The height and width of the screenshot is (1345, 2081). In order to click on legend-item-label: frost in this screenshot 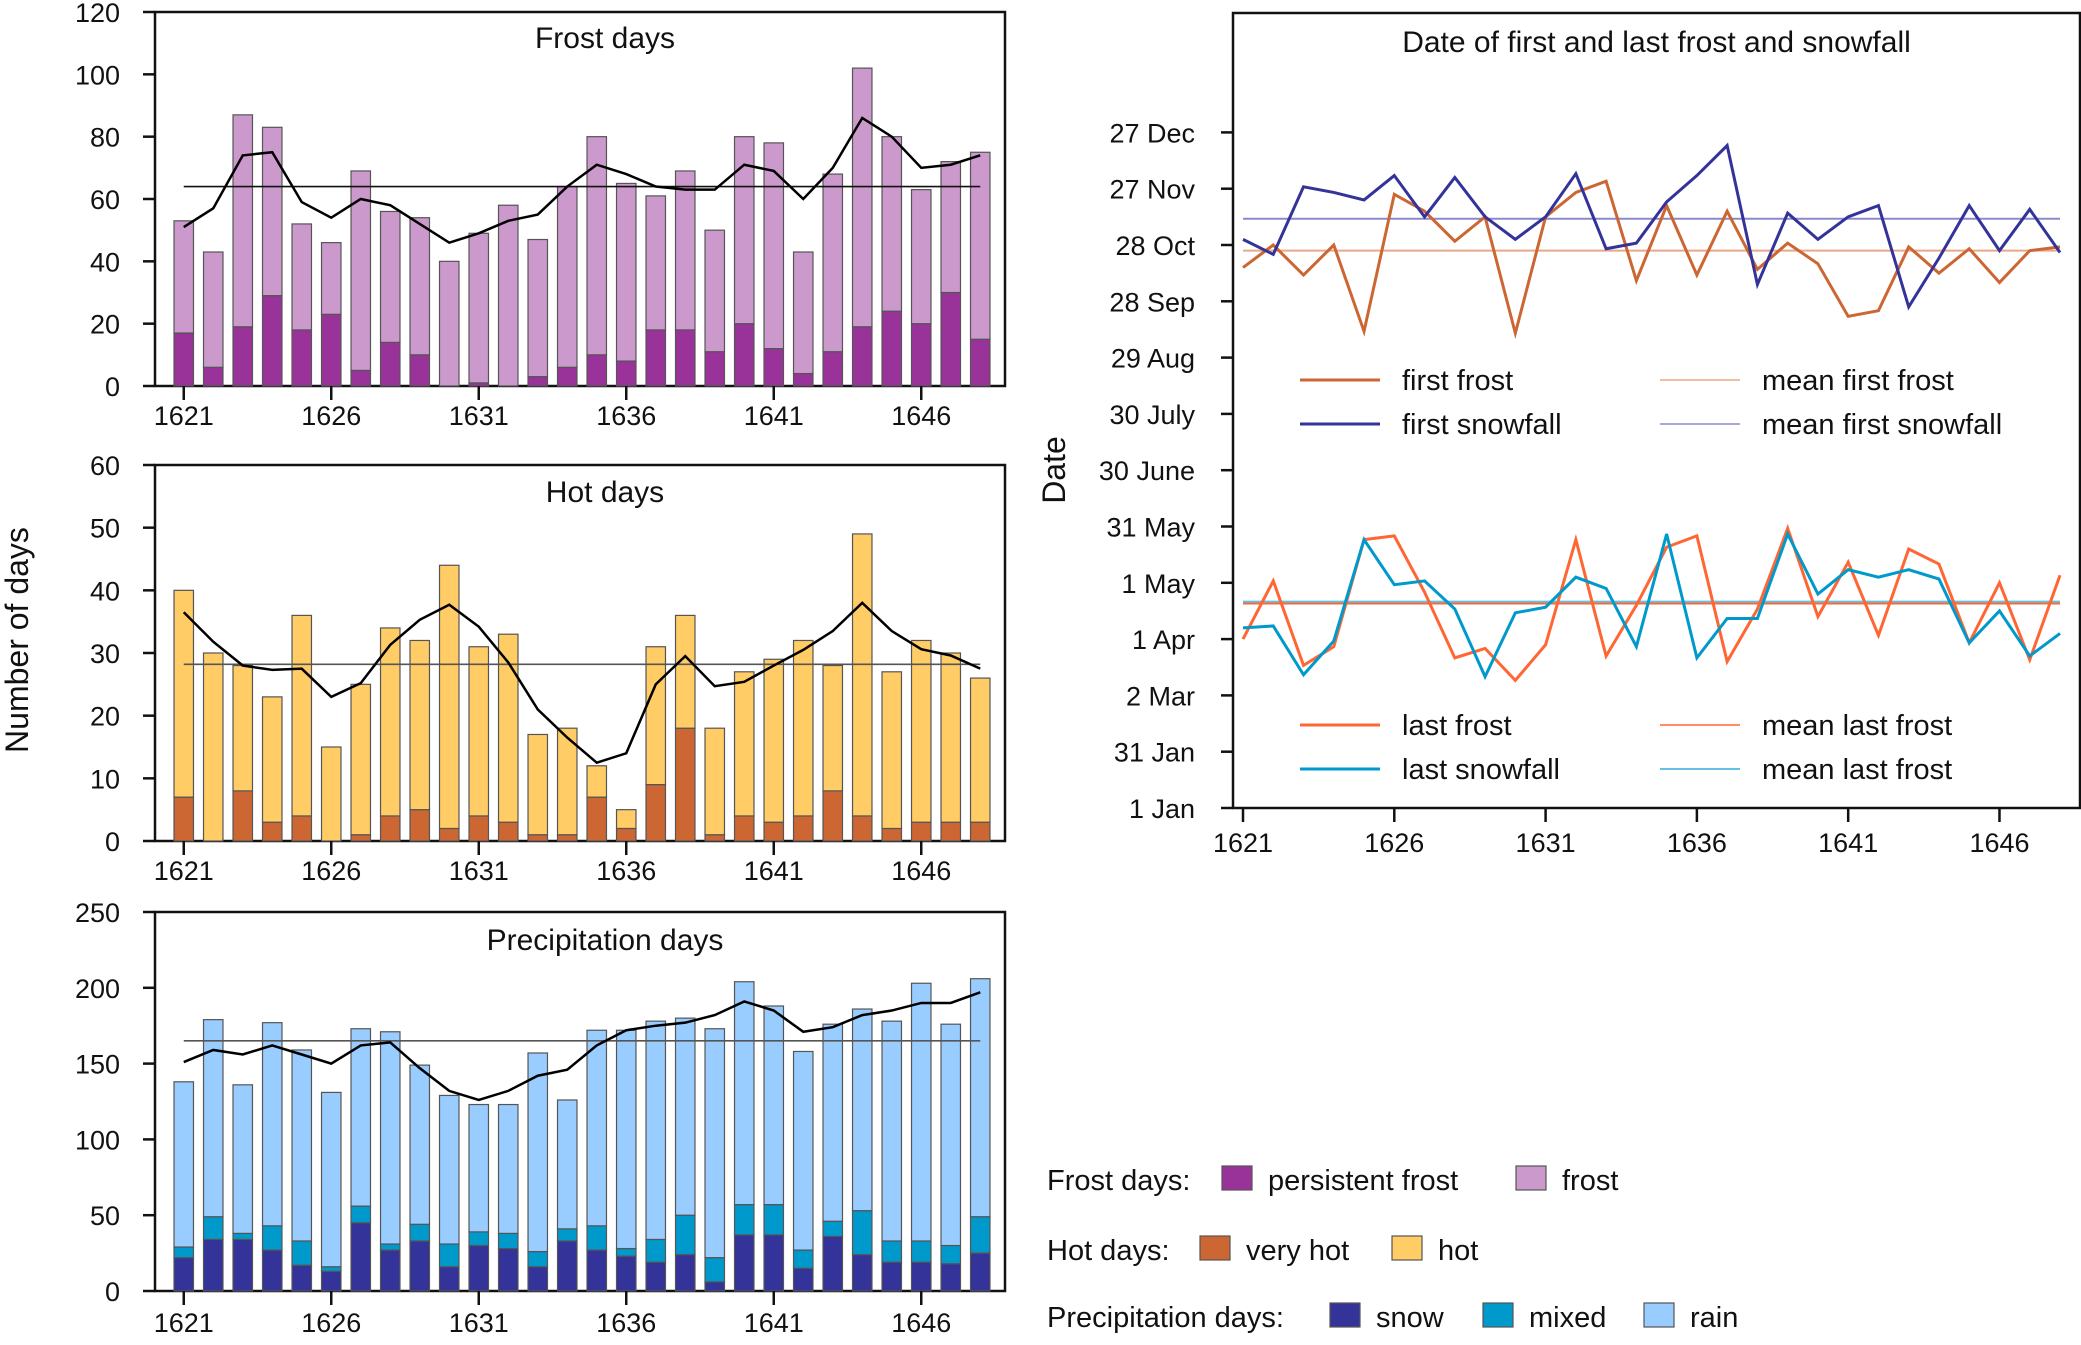, I will do `click(1590, 1181)`.